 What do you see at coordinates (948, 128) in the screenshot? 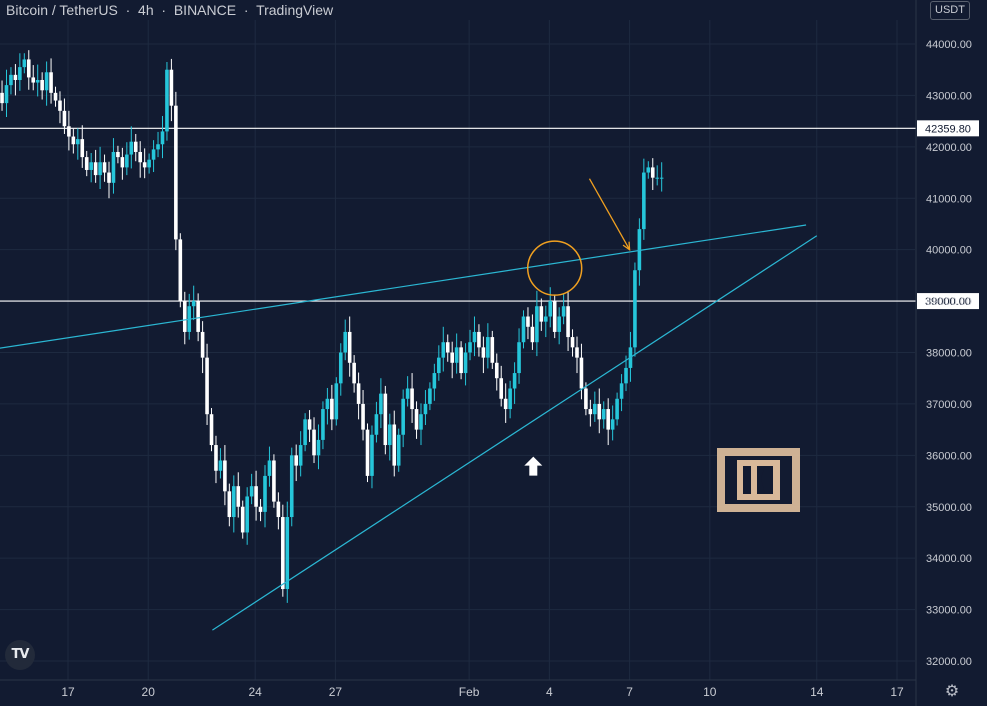
I see `price-level-tag` at bounding box center [948, 128].